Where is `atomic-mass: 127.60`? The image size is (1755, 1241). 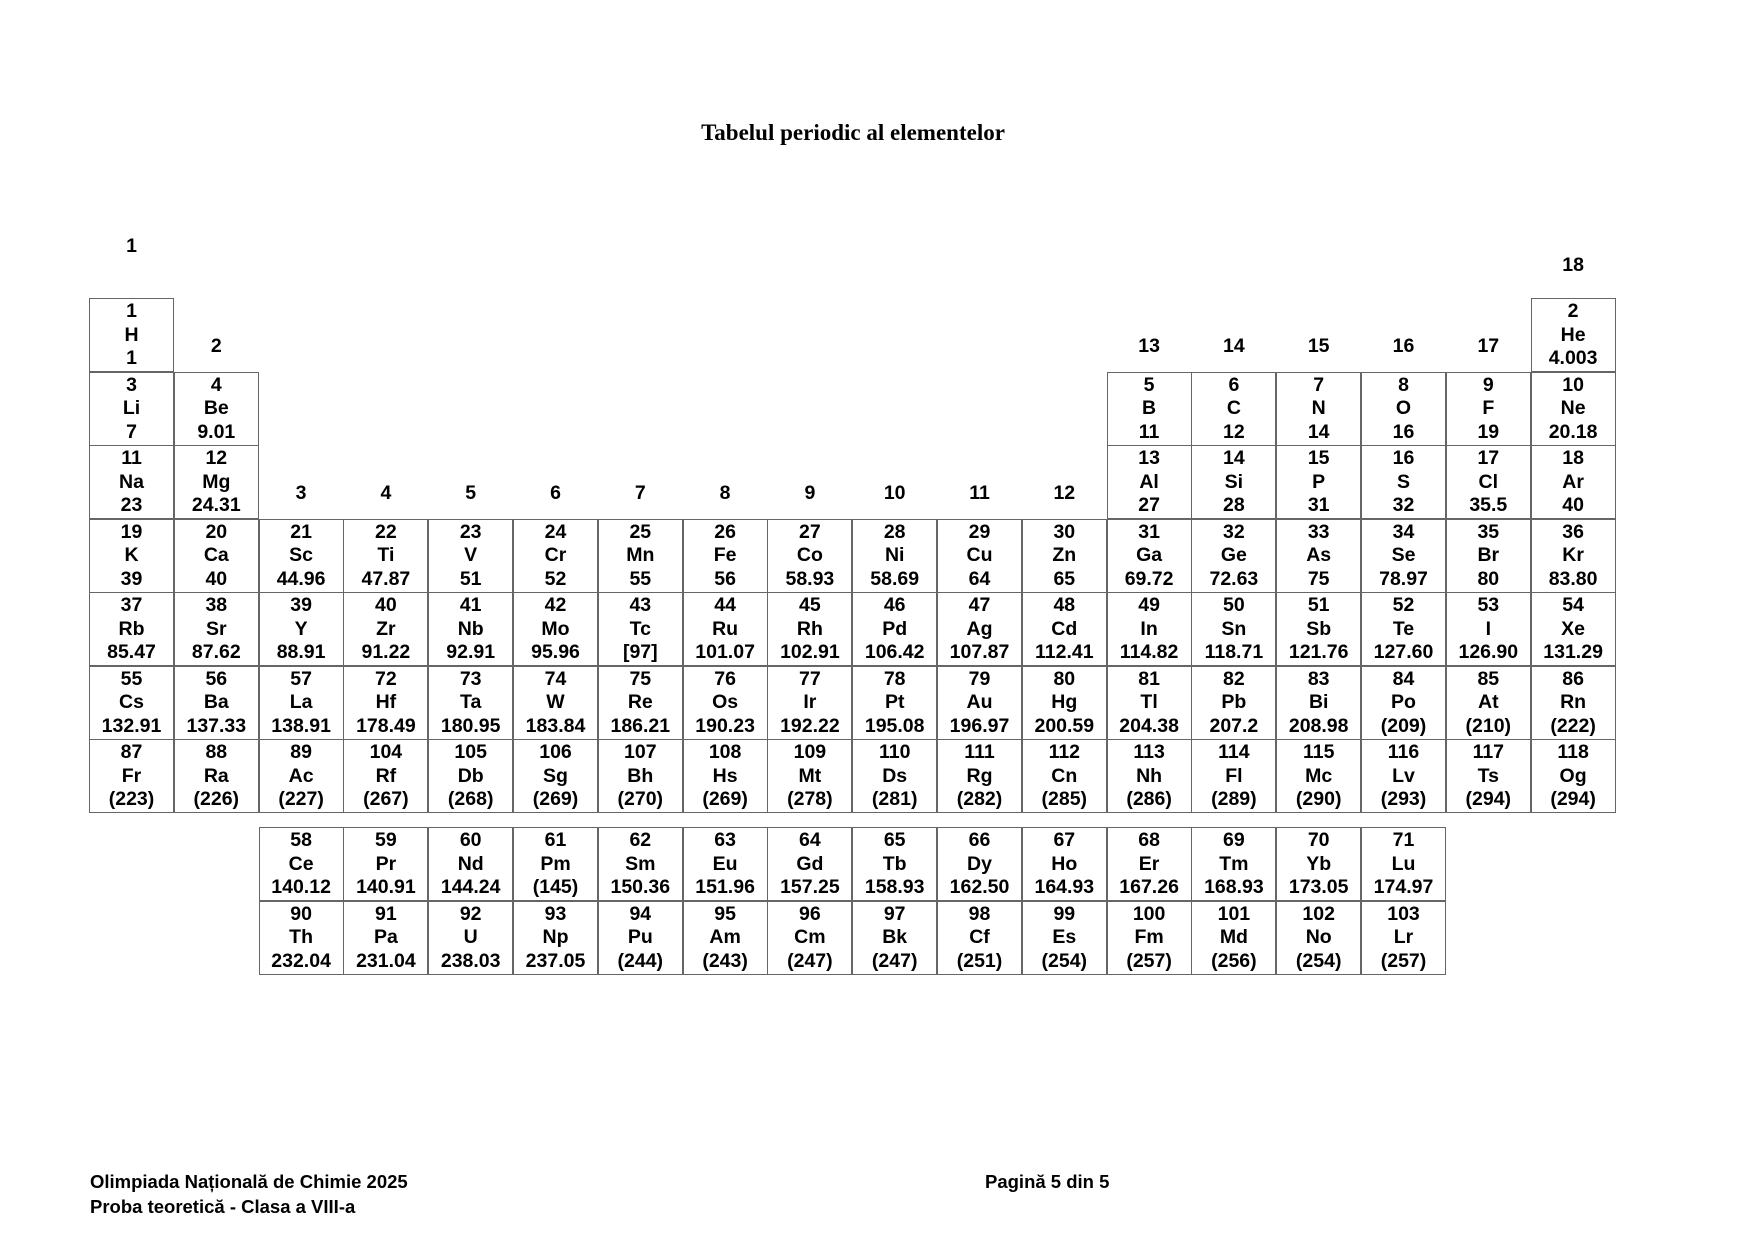
atomic-mass: 127.60 is located at coordinates (1403, 652).